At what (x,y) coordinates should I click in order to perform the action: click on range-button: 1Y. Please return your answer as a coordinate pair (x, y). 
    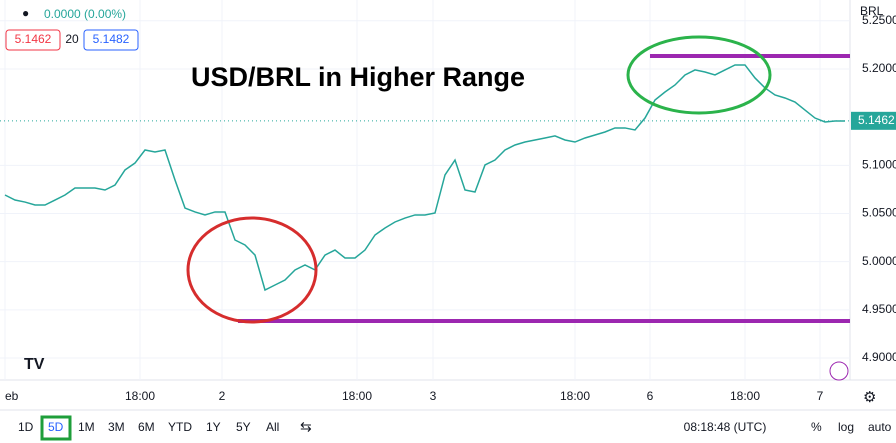
    Looking at the image, I should click on (213, 427).